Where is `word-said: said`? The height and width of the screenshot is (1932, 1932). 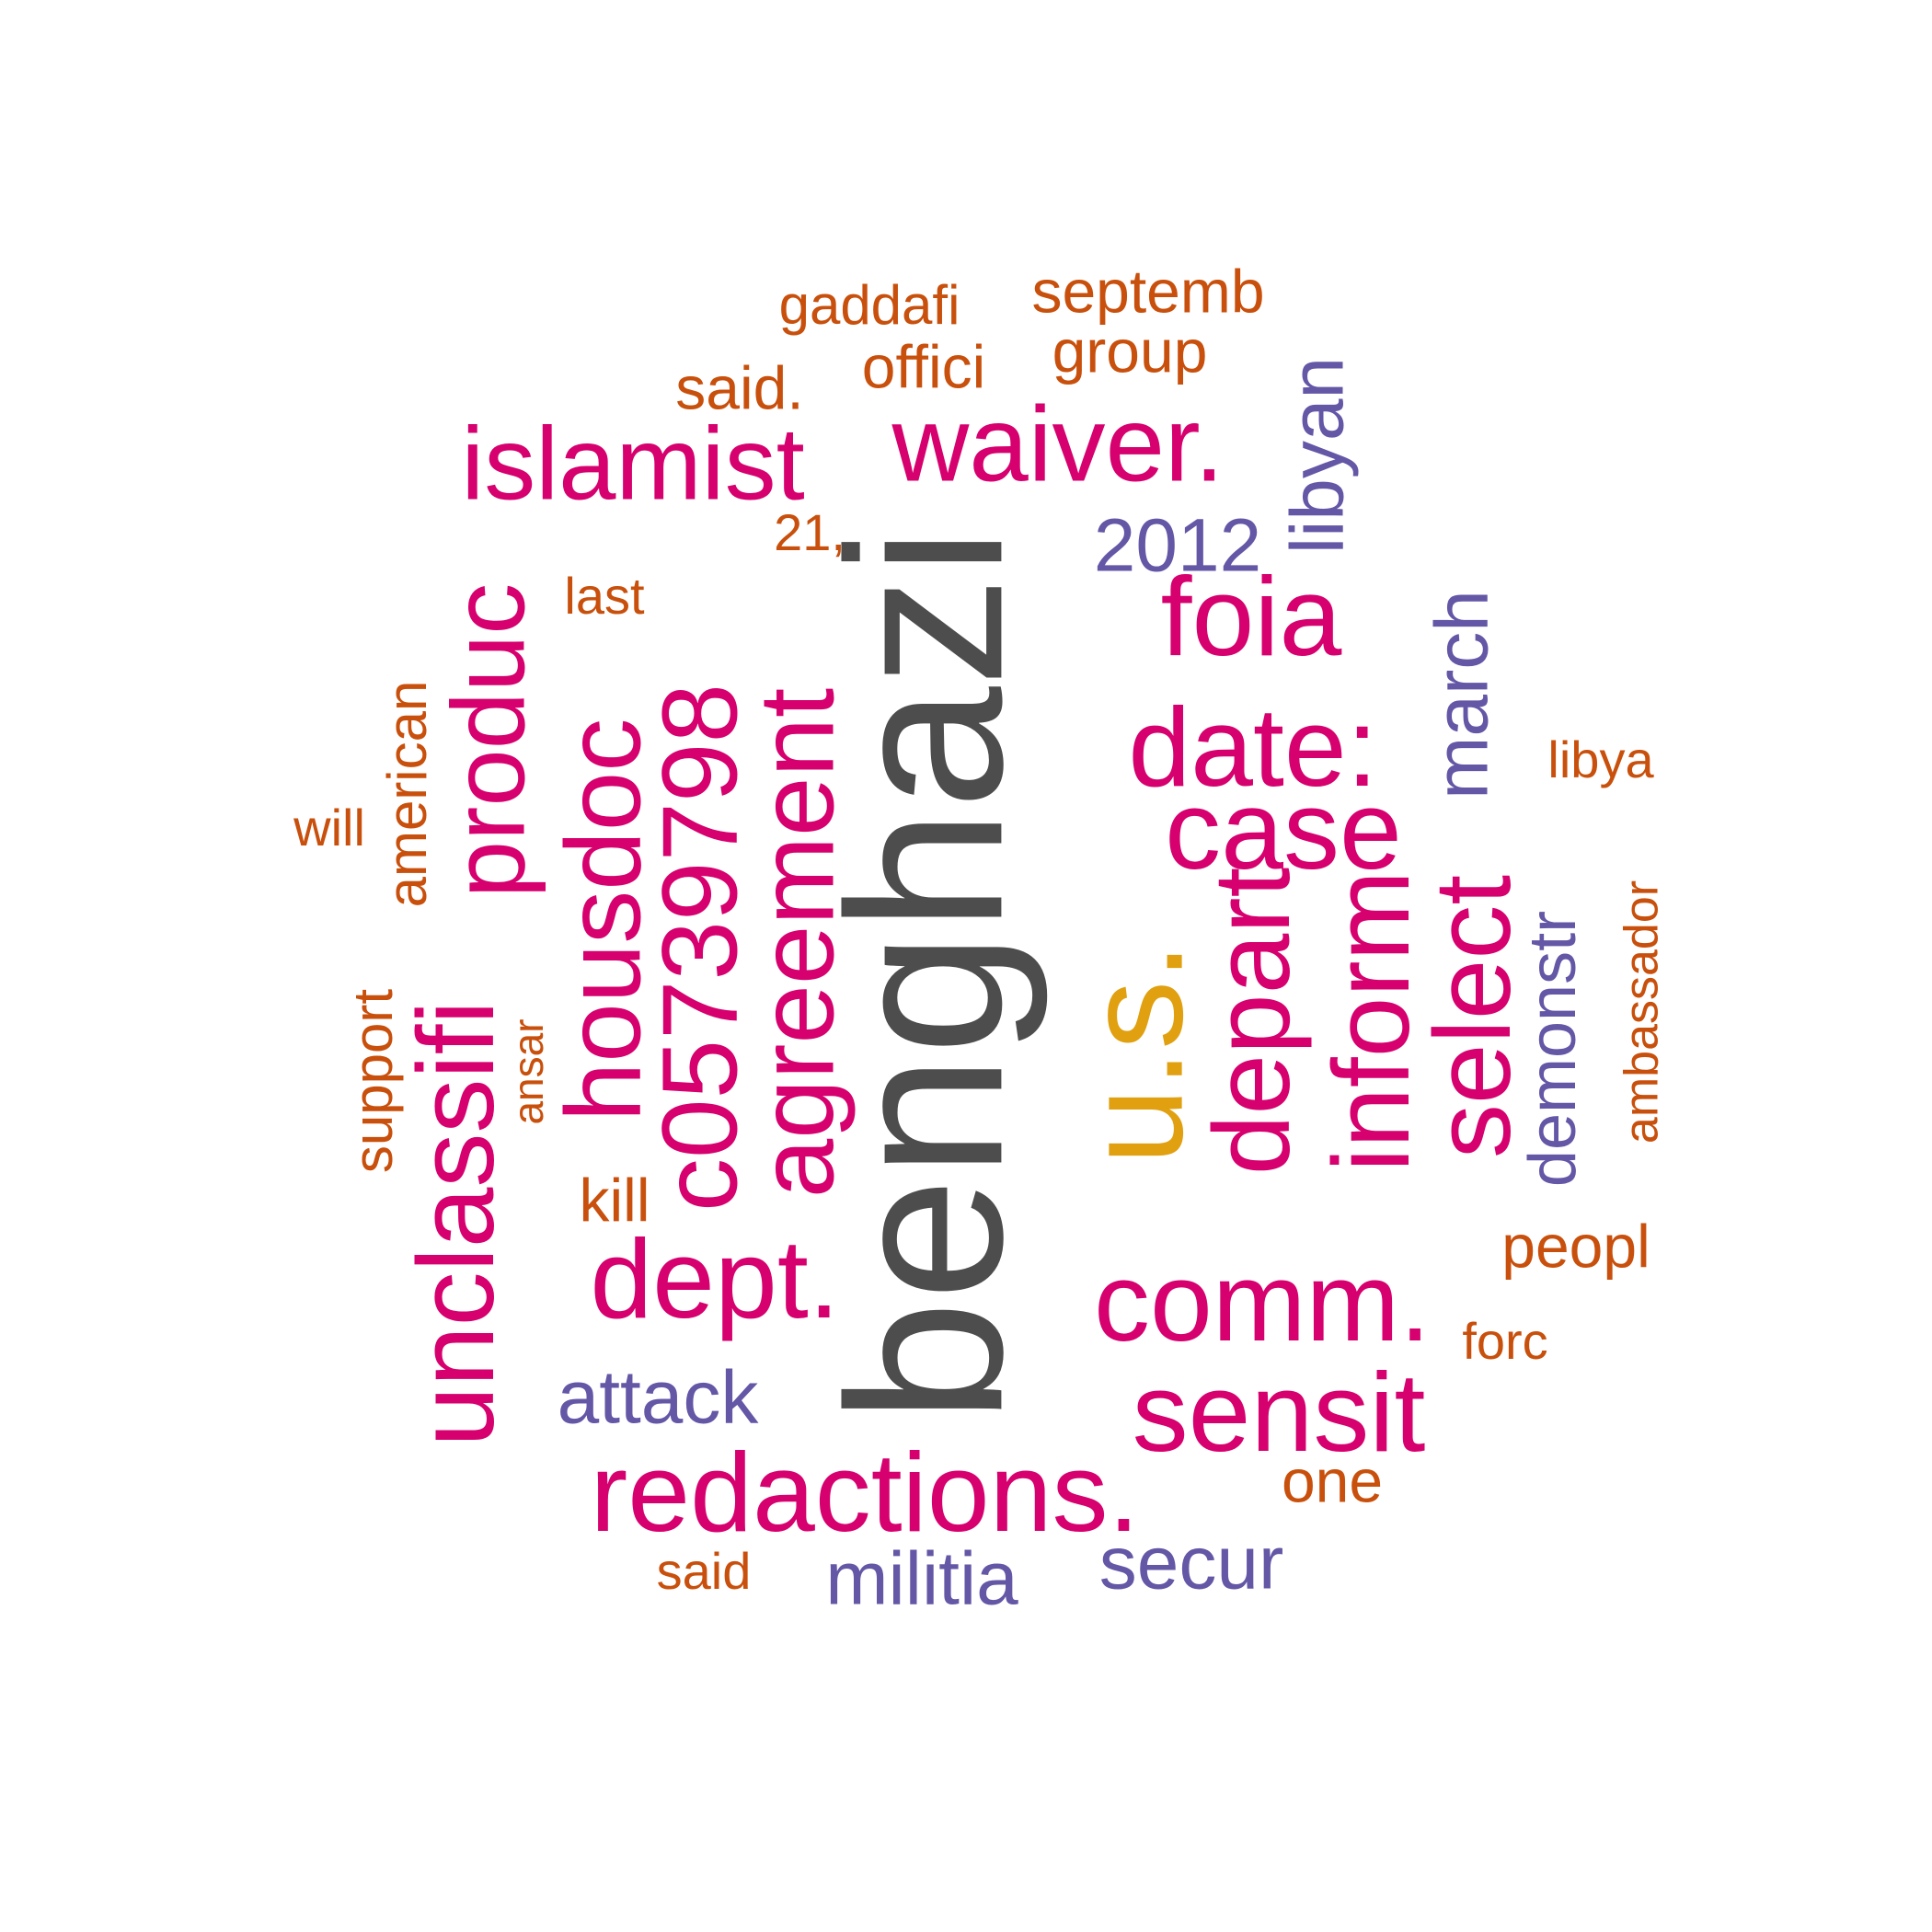 word-said: said is located at coordinates (704, 1571).